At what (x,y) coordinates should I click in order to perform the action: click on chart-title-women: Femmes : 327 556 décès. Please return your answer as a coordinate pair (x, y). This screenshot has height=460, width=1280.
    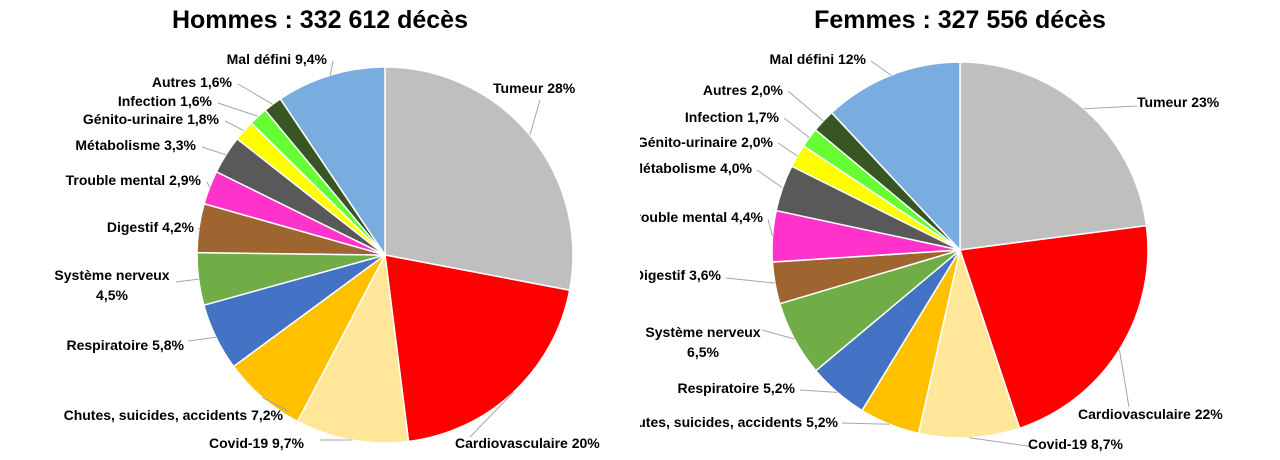
    Looking at the image, I should click on (960, 20).